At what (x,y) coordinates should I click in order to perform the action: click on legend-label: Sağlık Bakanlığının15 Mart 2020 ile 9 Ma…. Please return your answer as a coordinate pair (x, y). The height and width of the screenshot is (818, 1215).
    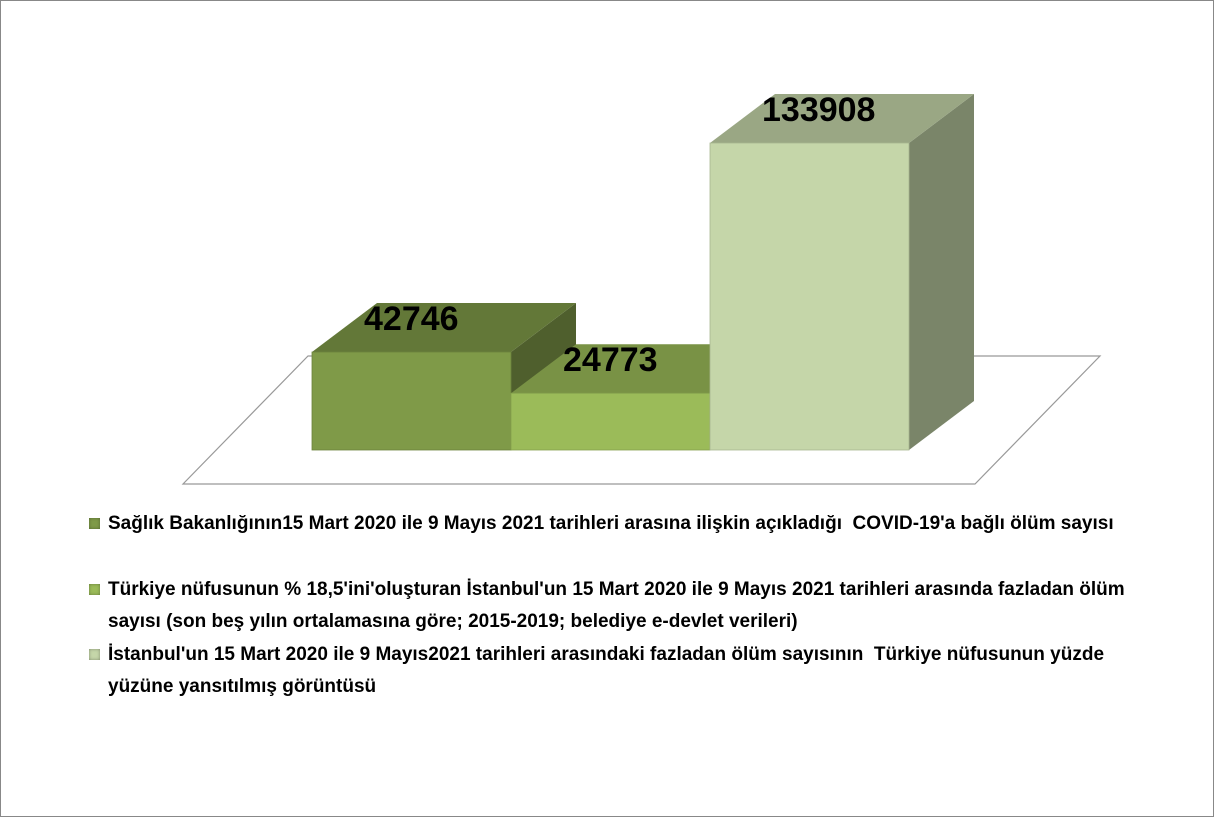
    Looking at the image, I should click on (611, 523).